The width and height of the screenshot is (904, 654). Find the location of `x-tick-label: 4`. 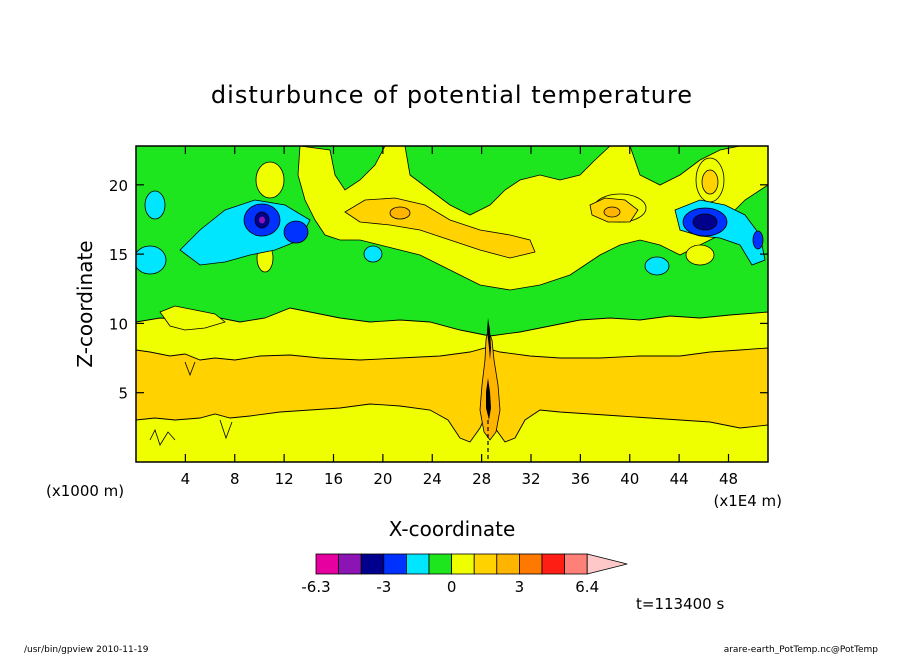

x-tick-label: 4 is located at coordinates (186, 479).